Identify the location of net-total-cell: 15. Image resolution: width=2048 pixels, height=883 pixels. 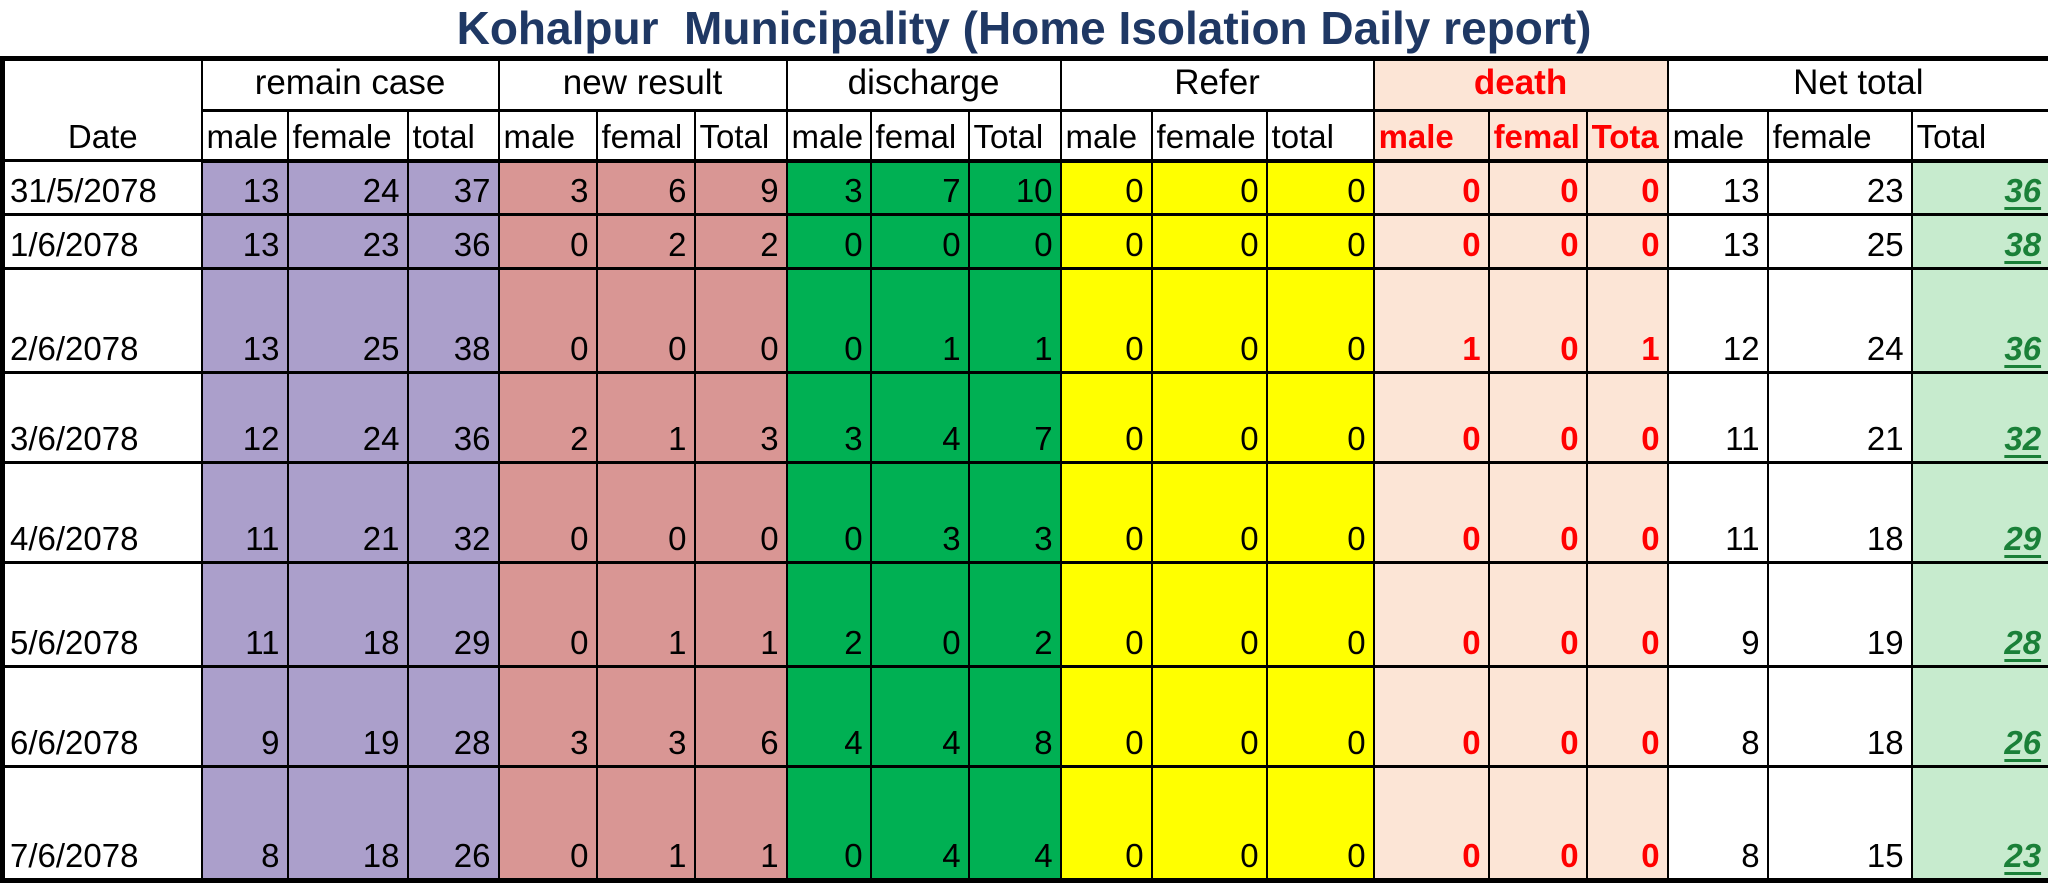
(1840, 824).